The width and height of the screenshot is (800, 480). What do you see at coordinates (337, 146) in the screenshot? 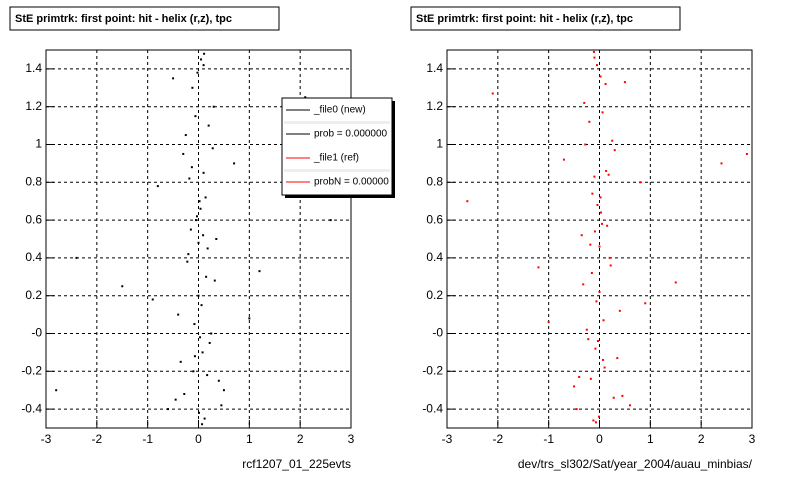
I see `legend` at bounding box center [337, 146].